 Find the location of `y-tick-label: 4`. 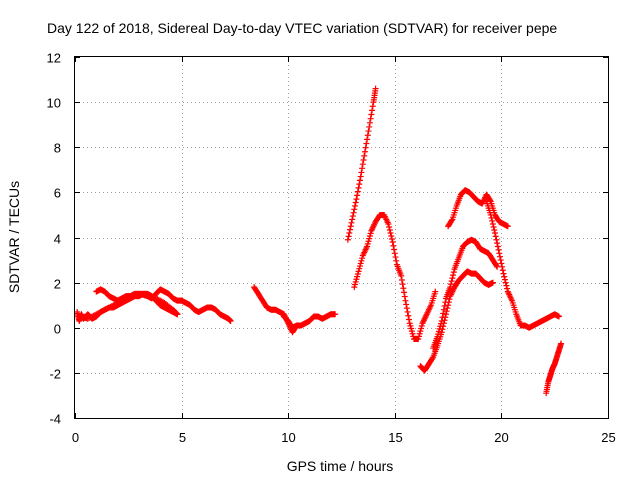

y-tick-label: 4 is located at coordinates (57, 239).